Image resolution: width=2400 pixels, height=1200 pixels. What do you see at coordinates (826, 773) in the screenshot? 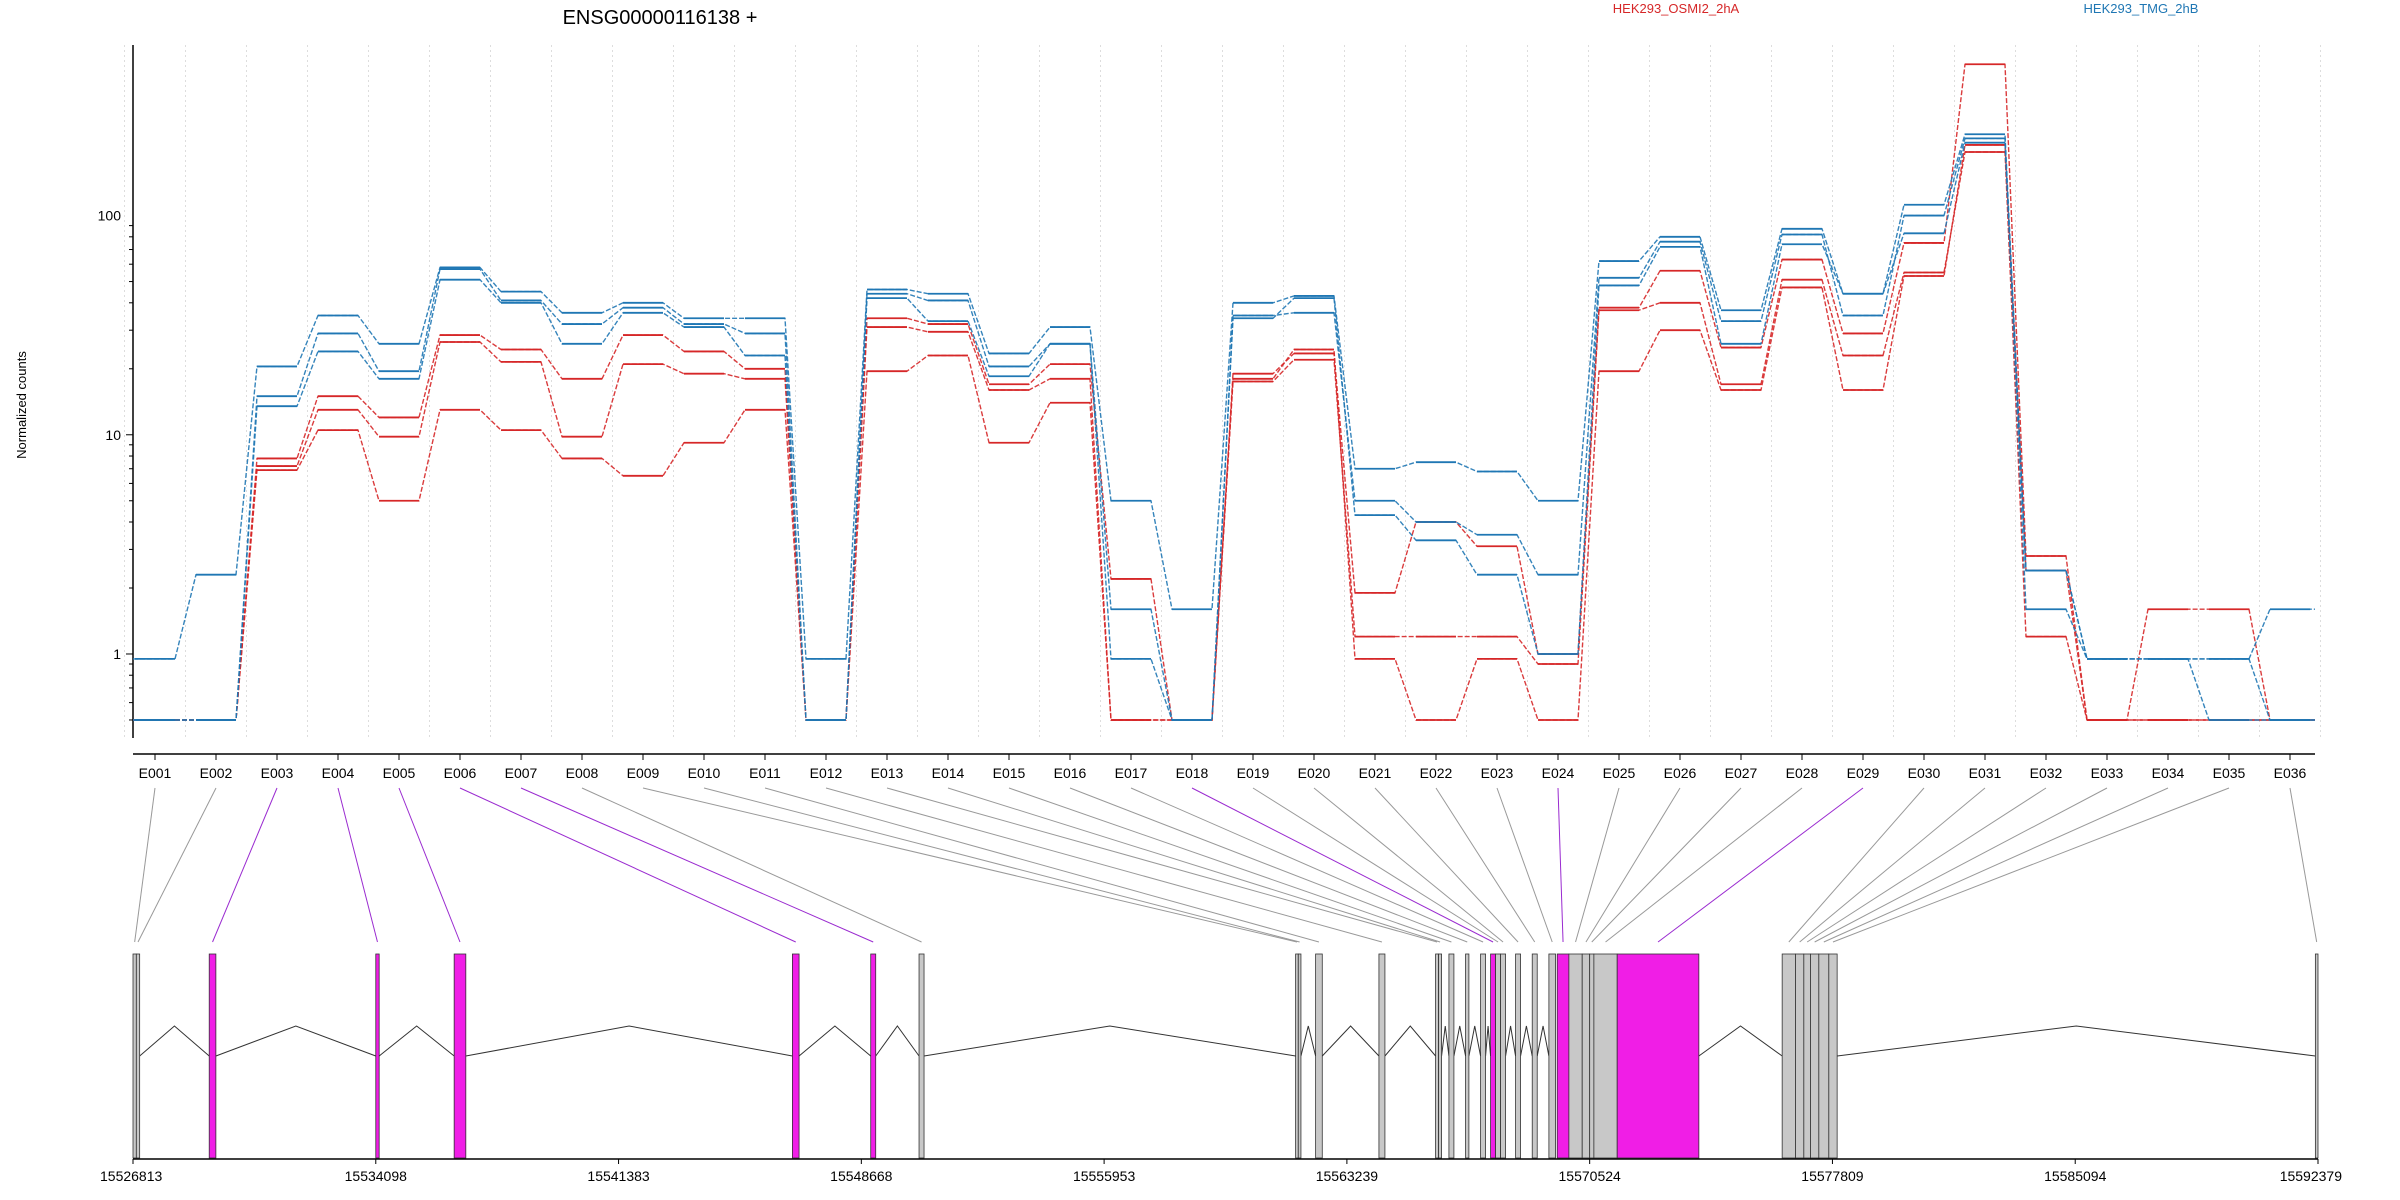
I see `x-tick-label: E012` at bounding box center [826, 773].